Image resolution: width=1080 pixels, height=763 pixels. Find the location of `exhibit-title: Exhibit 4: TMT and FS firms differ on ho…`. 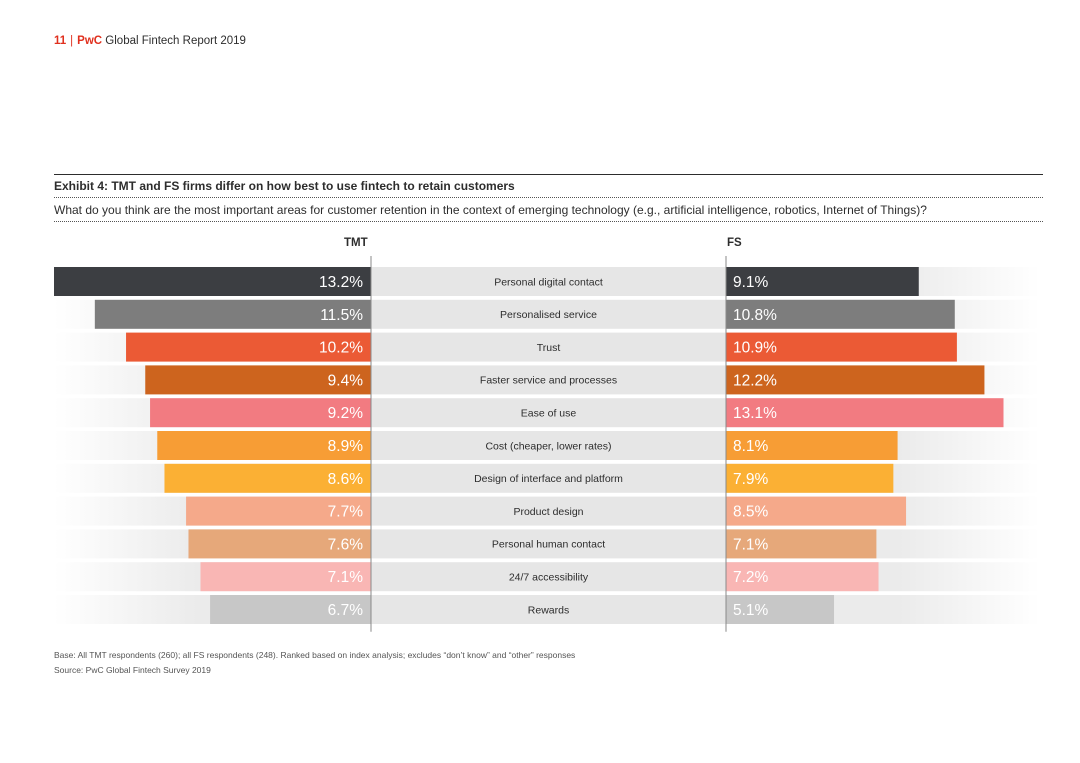

exhibit-title: Exhibit 4: TMT and FS firms differ on ho… is located at coordinates (284, 186).